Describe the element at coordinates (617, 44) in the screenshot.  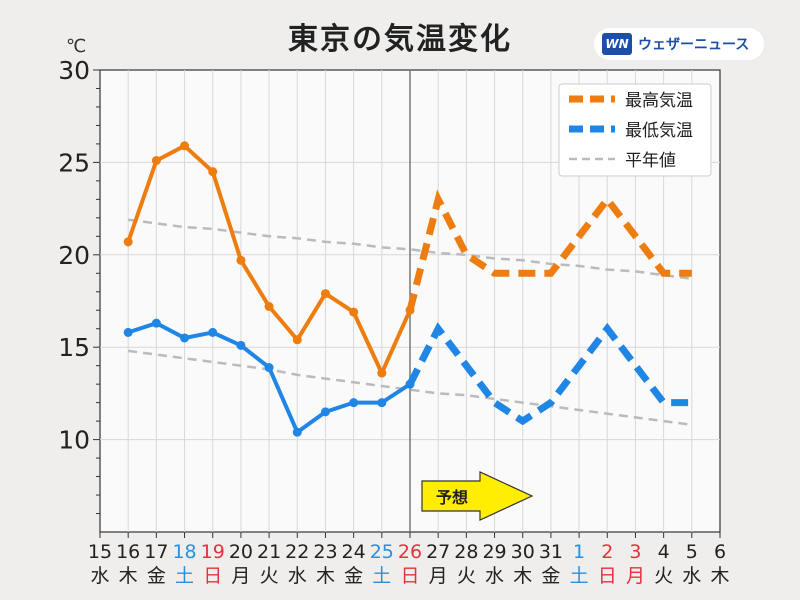
I see `weathernews-logo-icon: WN` at that location.